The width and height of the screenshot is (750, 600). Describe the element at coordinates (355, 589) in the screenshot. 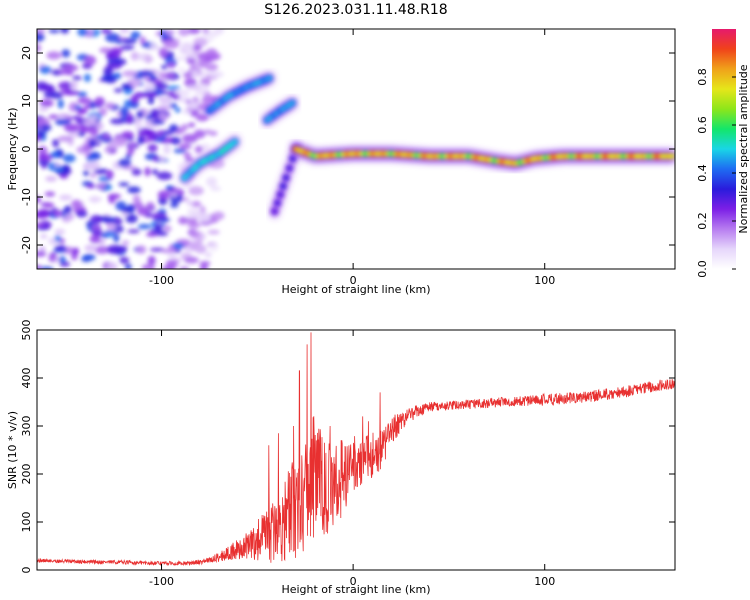

I see `snr-xlabel: Height of straight line (km)` at that location.